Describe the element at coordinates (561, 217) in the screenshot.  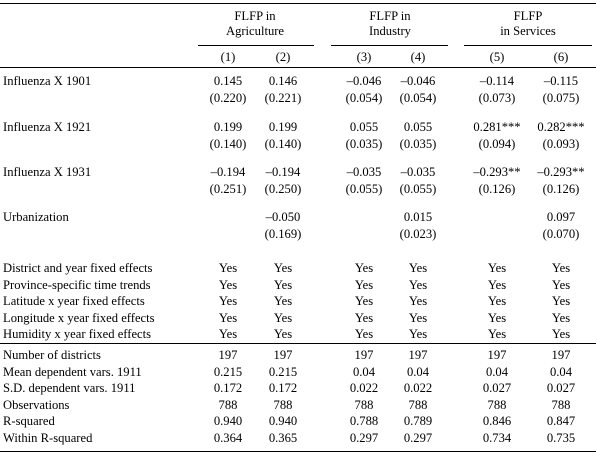
I see `coefficient-cell: 0.097` at that location.